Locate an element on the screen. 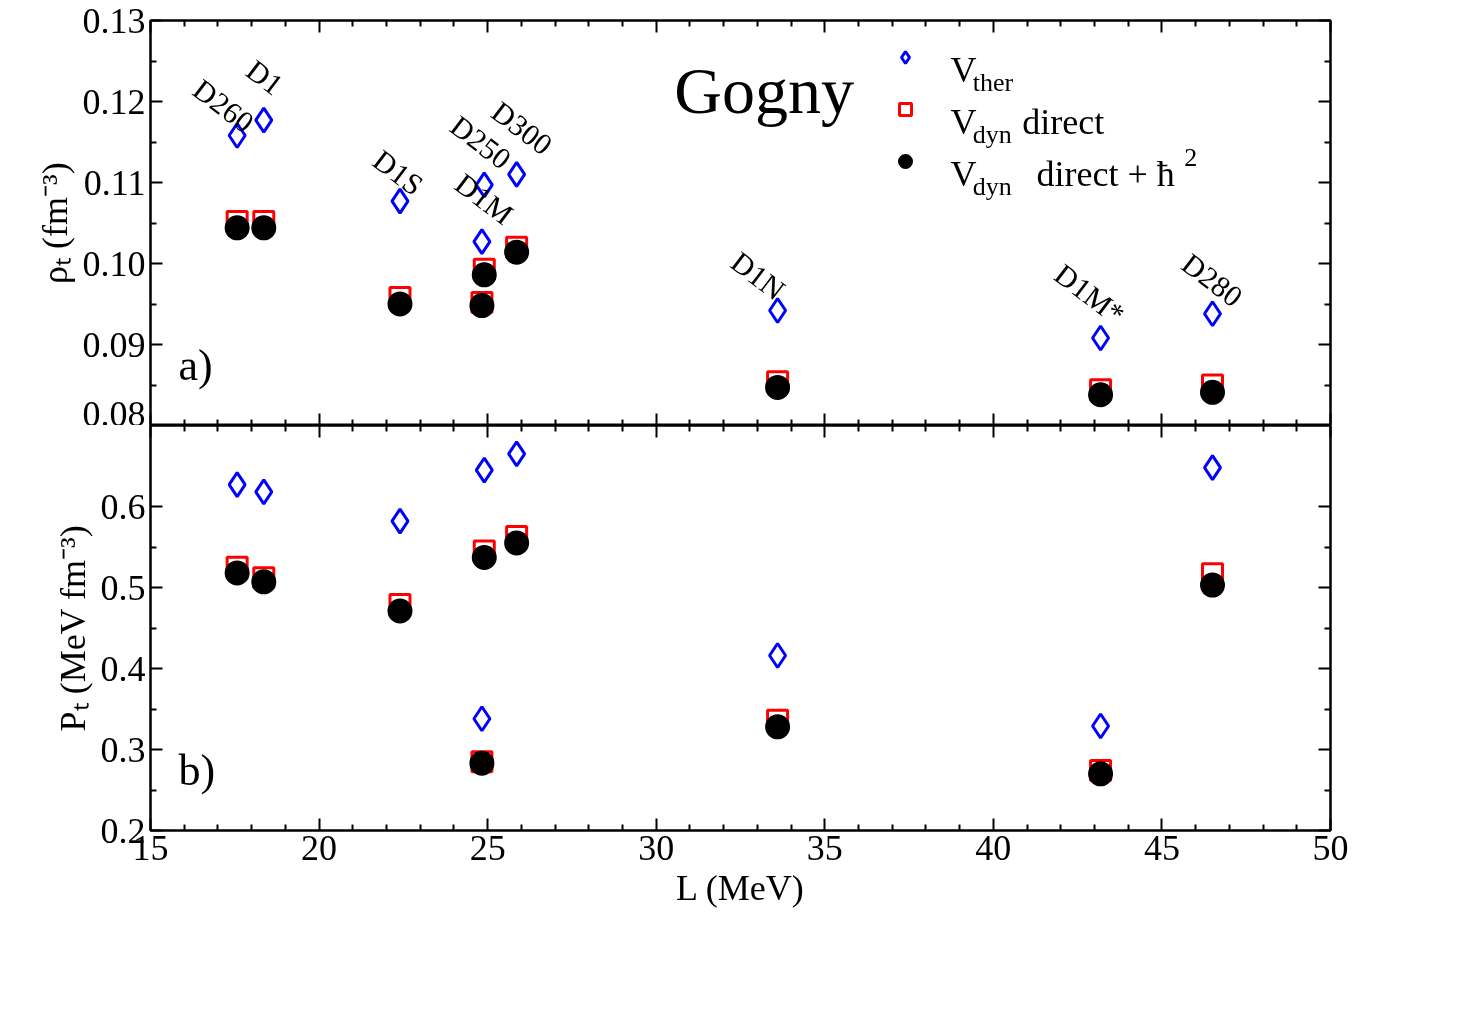 This screenshot has width=1463, height=1009. text: Gogny is located at coordinates (764, 90).